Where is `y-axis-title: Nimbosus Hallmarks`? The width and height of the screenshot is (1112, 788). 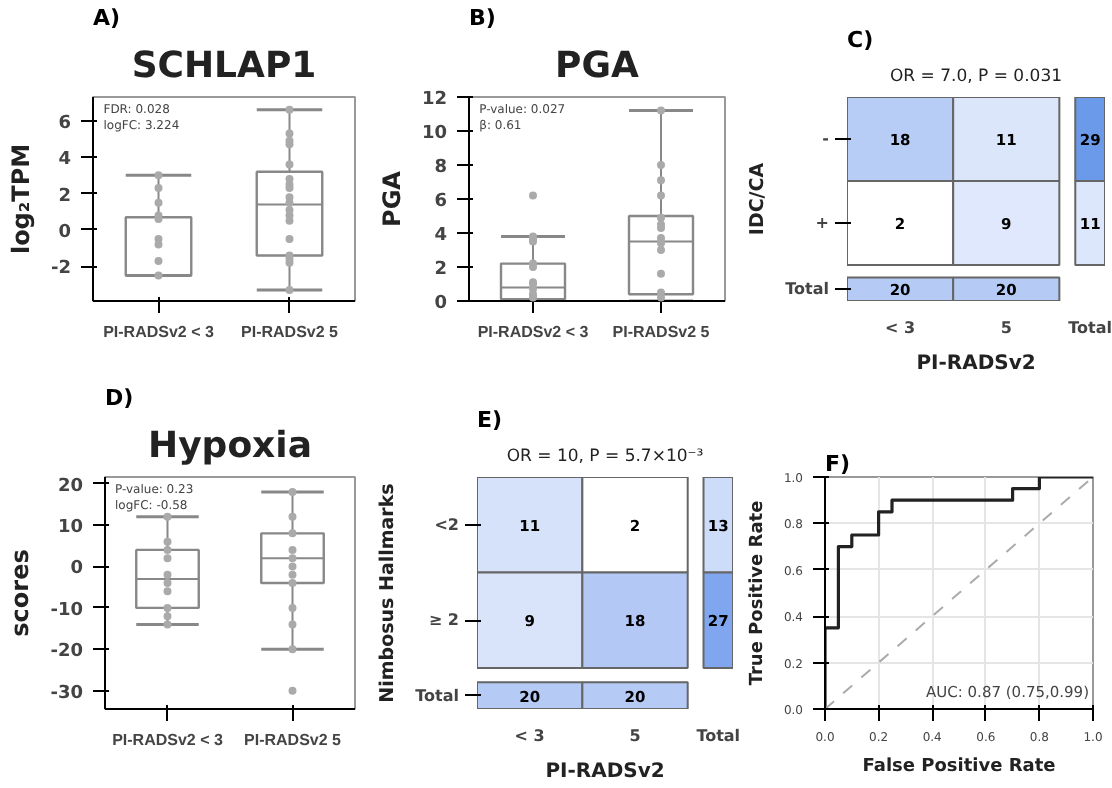 y-axis-title: Nimbosus Hallmarks is located at coordinates (388, 592).